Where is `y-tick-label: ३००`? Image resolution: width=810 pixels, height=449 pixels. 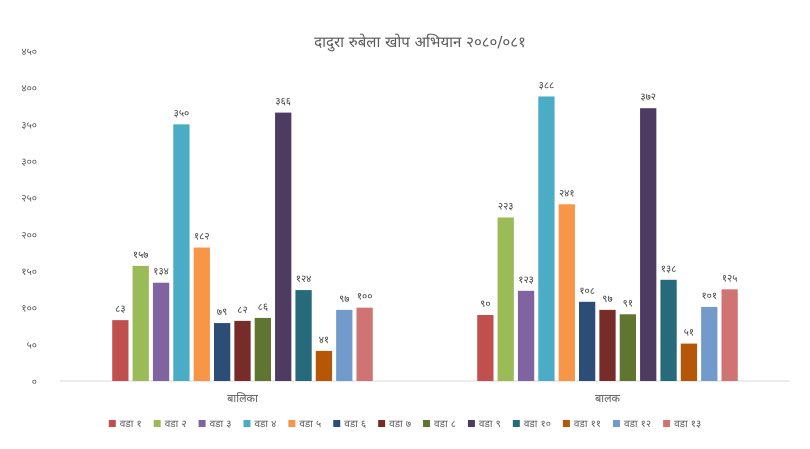 y-tick-label: ३०० is located at coordinates (29, 162).